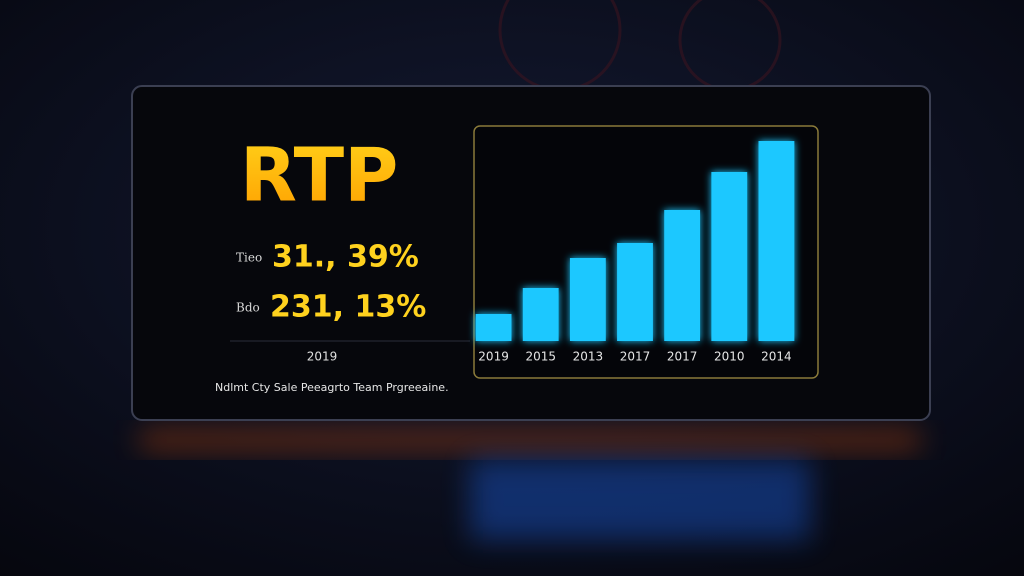 This screenshot has width=1024, height=576. What do you see at coordinates (248, 308) in the screenshot?
I see `stat-label: Bdo` at bounding box center [248, 308].